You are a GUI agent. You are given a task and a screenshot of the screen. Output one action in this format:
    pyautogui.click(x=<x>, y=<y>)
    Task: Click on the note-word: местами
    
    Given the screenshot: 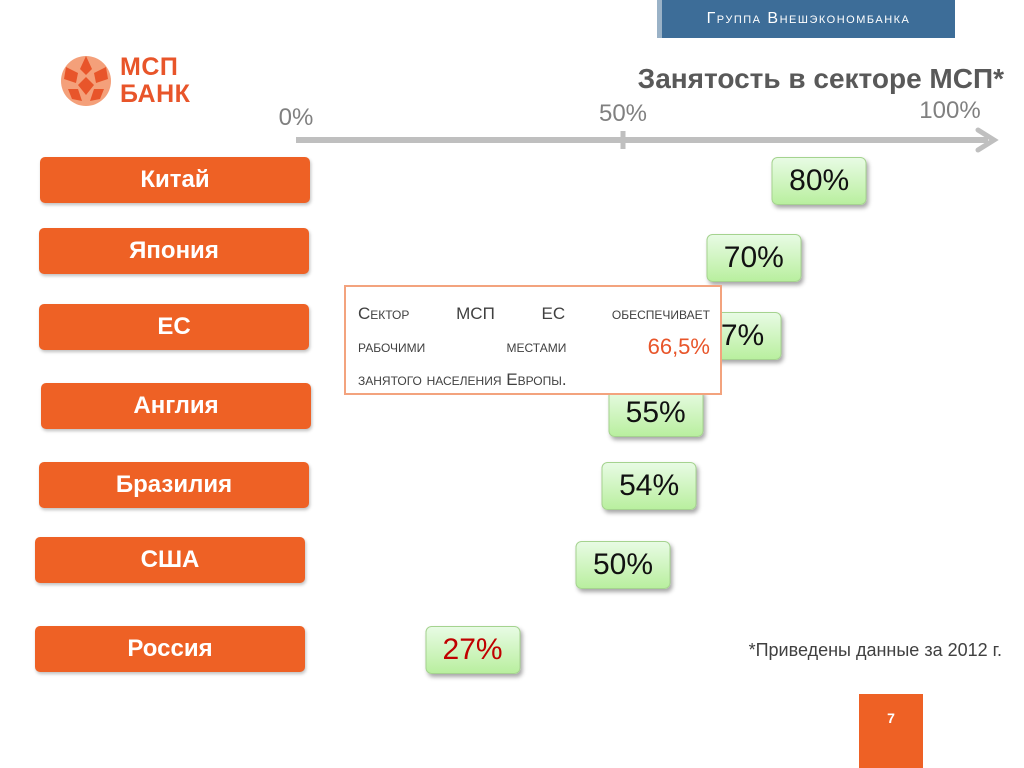 What is the action you would take?
    pyautogui.click(x=536, y=346)
    